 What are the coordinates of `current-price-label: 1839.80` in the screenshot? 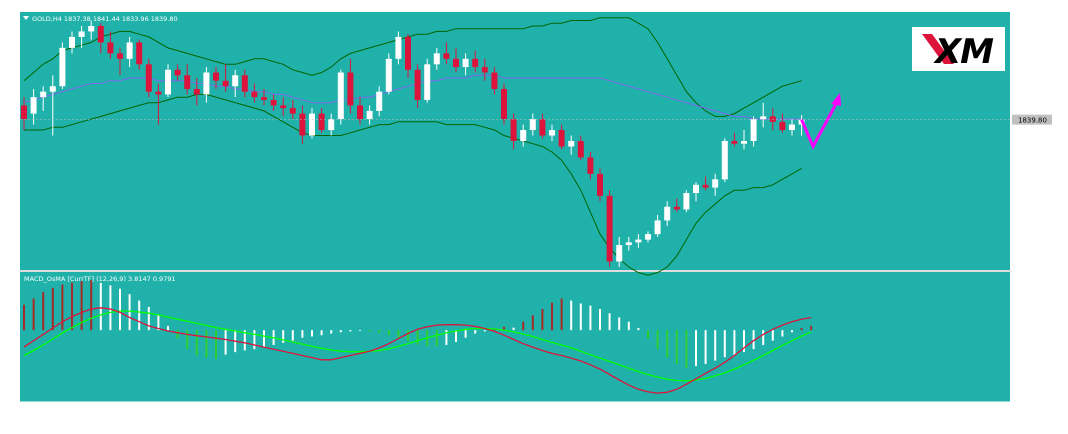 It's located at (536, 119).